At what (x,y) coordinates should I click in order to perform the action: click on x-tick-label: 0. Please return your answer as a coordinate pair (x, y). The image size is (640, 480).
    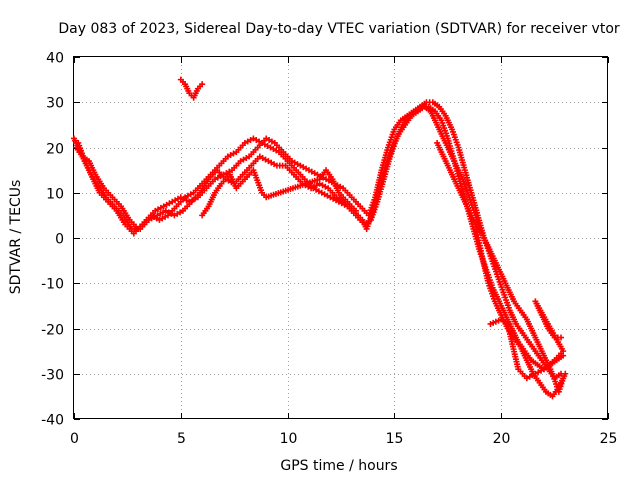
    Looking at the image, I should click on (74, 439).